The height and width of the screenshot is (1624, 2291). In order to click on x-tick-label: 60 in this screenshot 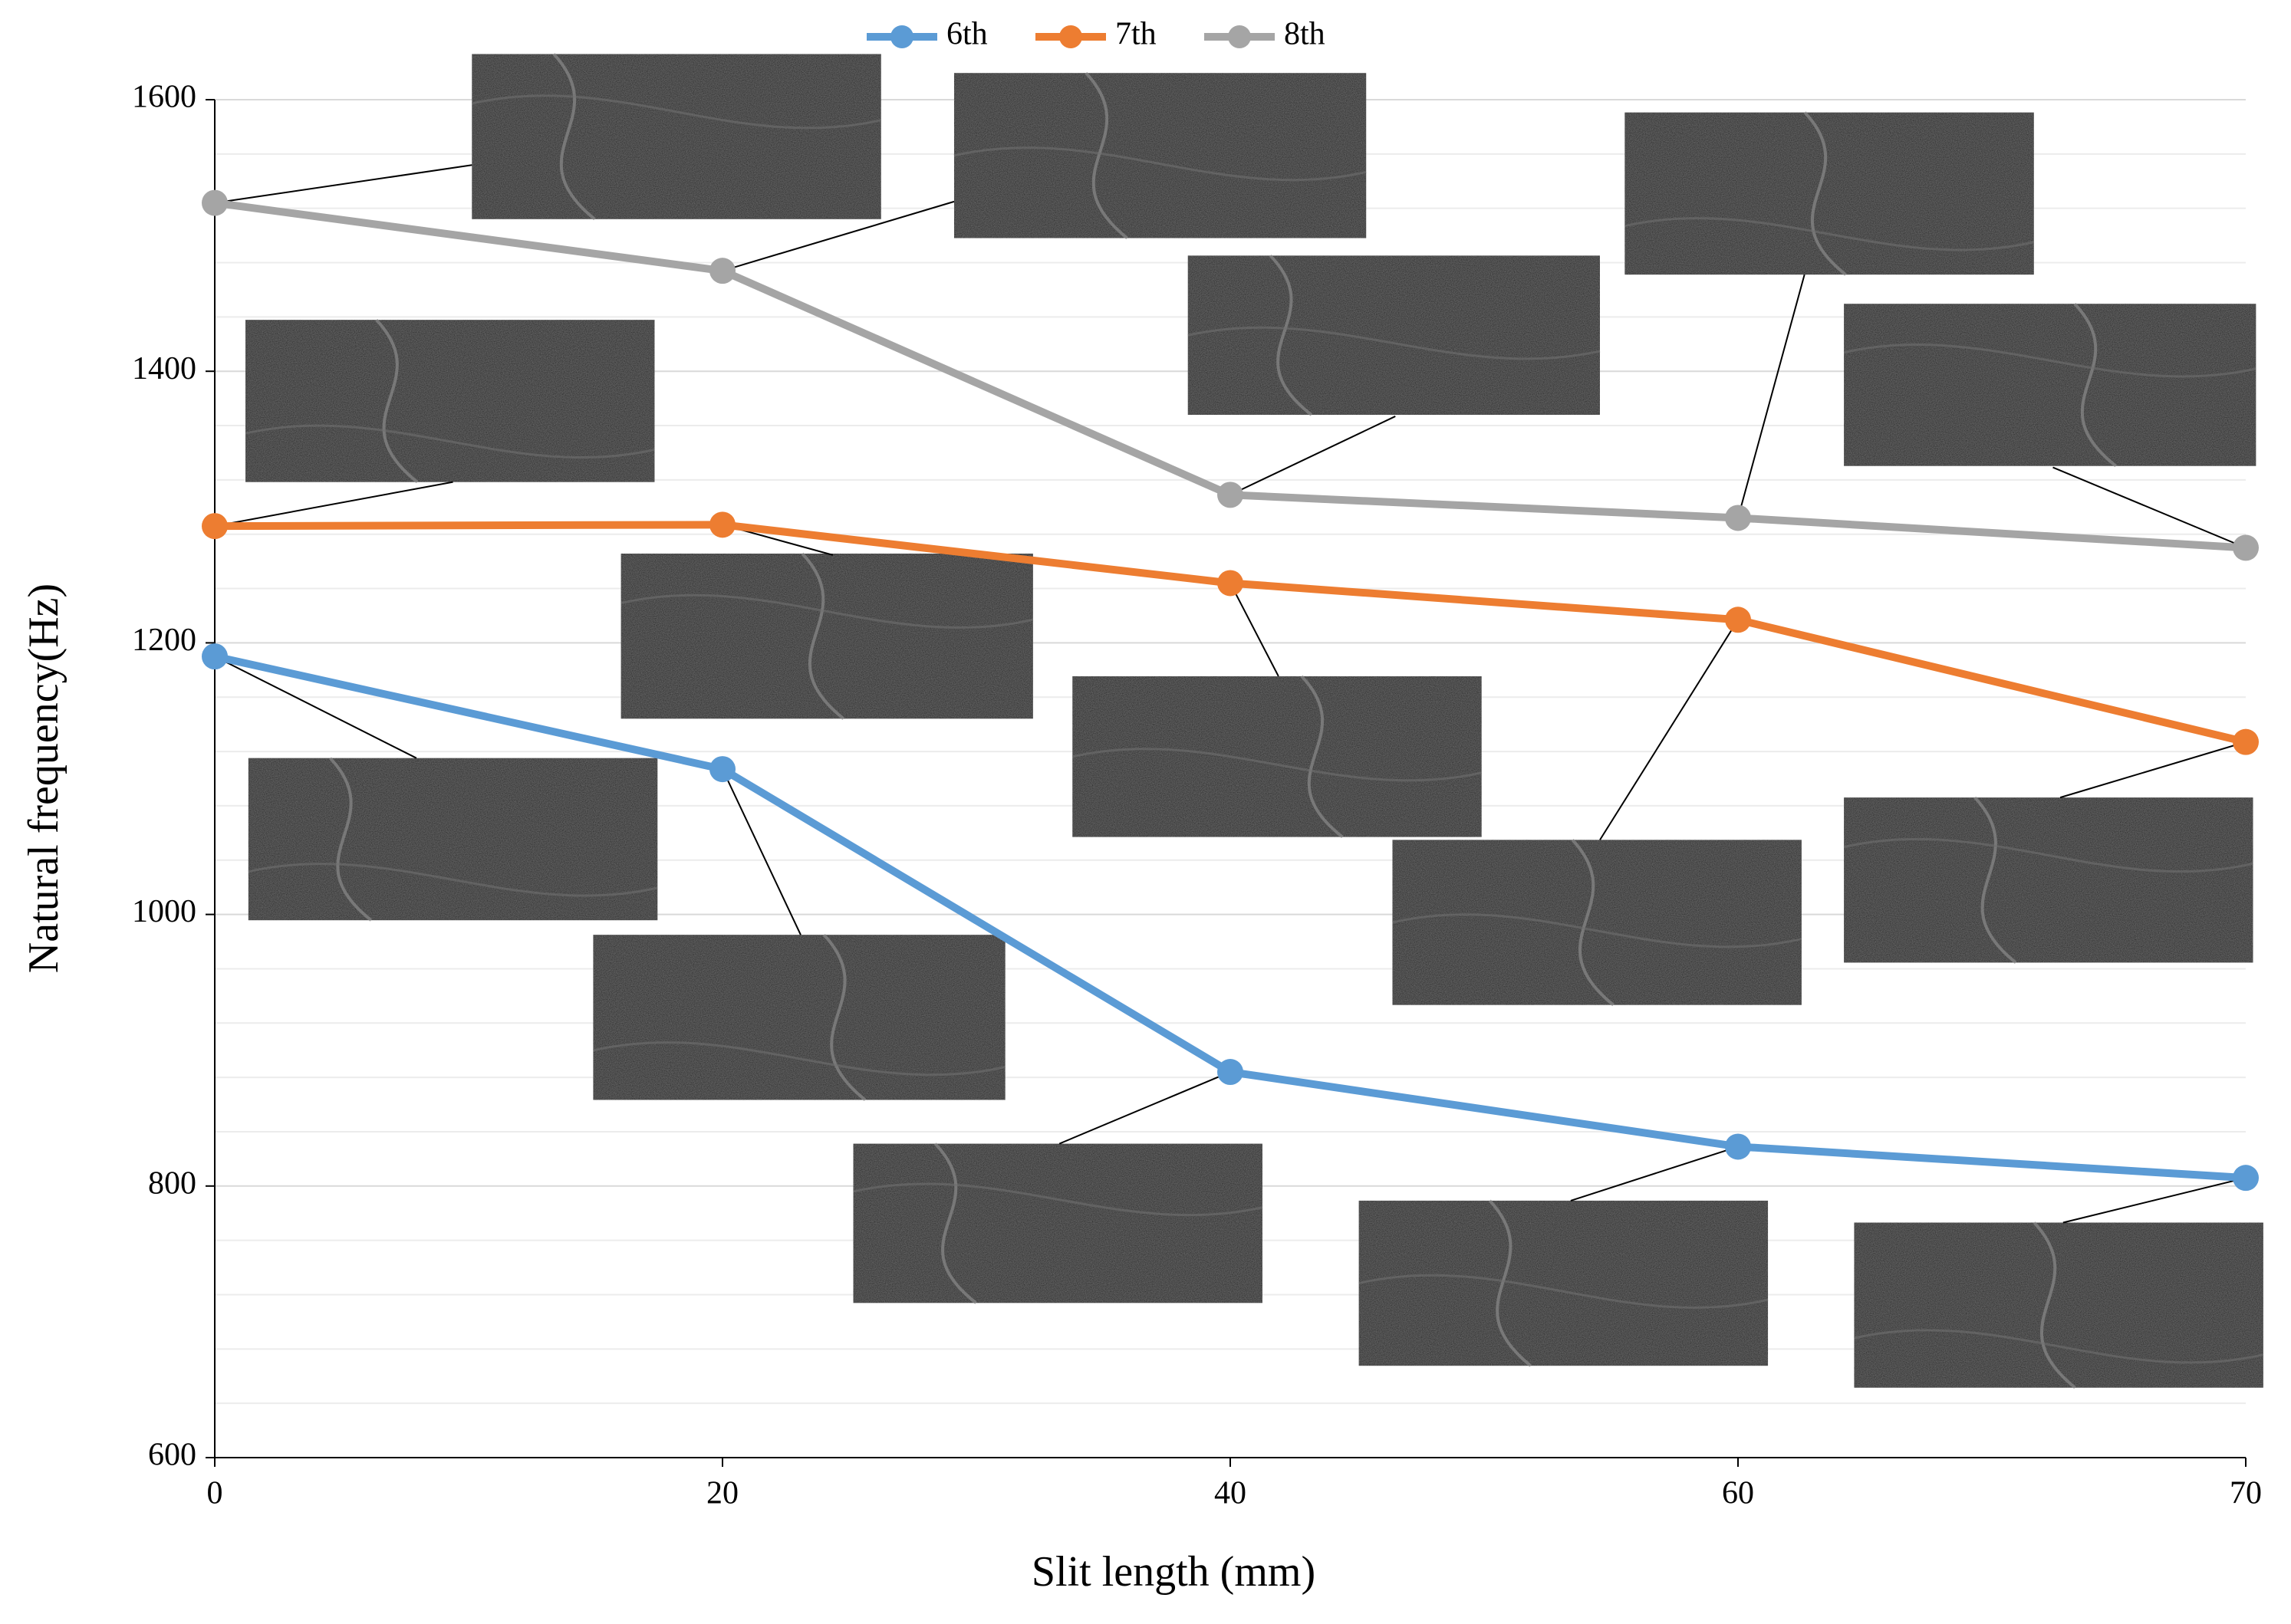, I will do `click(1738, 1494)`.